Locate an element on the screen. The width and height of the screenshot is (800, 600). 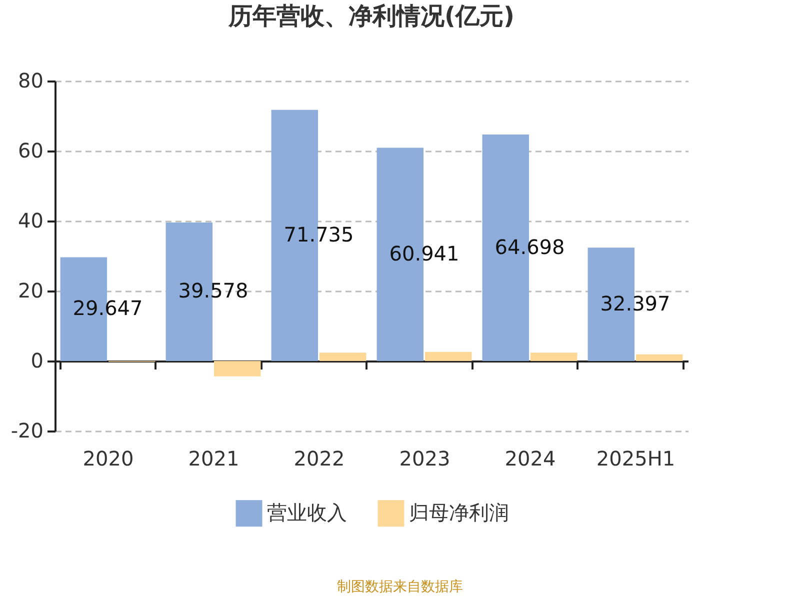
x-tick-label: 2021 is located at coordinates (214, 458).